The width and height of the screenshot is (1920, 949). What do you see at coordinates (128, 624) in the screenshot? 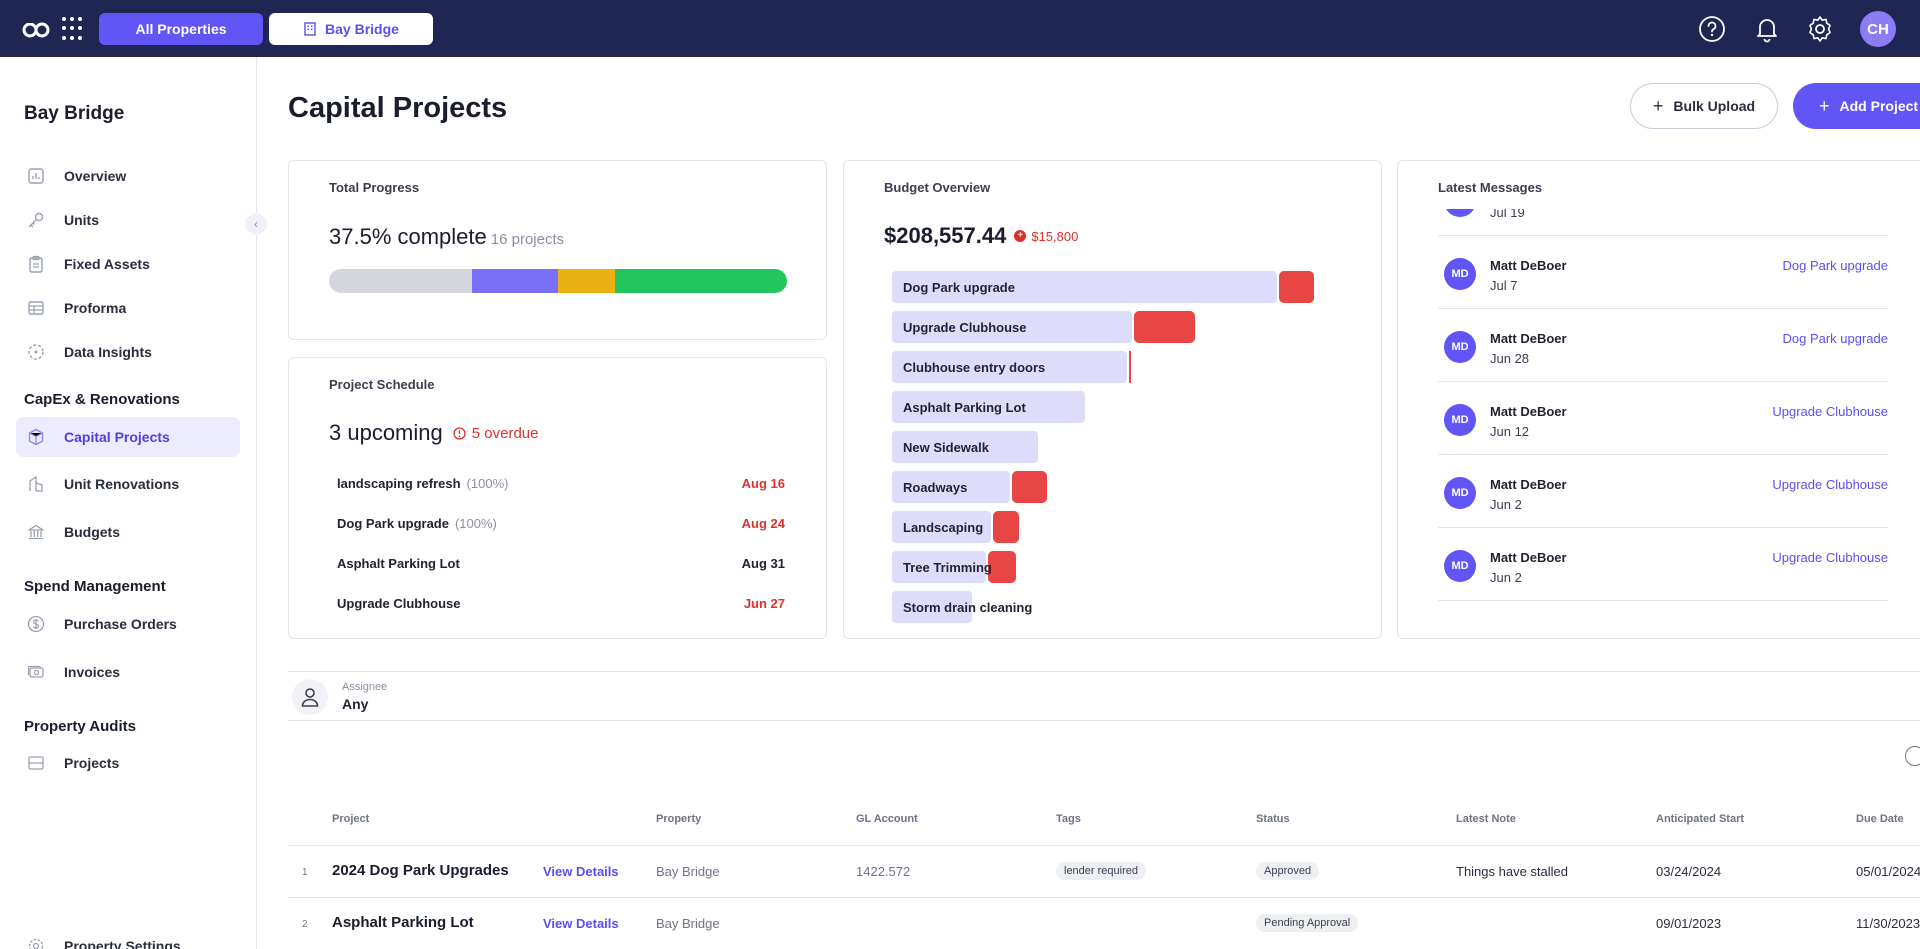
I see `sidebar-item-purchase-orders: Purchase Orders` at bounding box center [128, 624].